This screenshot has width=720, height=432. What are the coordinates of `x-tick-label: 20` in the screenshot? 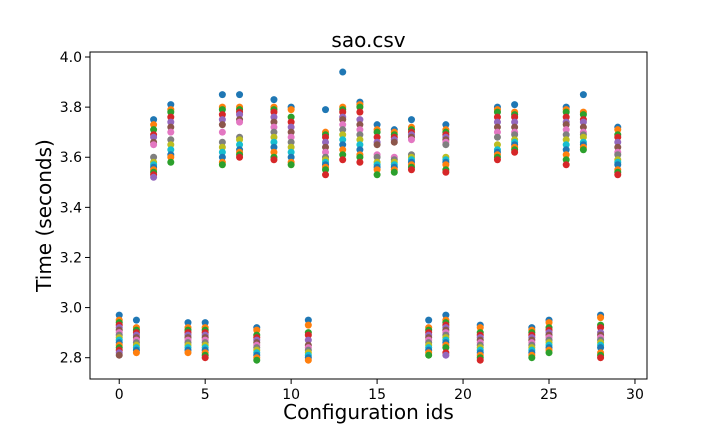 It's located at (463, 395).